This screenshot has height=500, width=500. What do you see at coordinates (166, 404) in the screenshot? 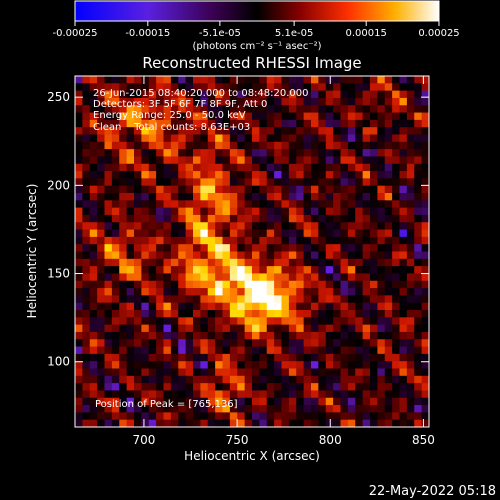
I see `peak-position-label: Position of Peak = [765,136]` at bounding box center [166, 404].